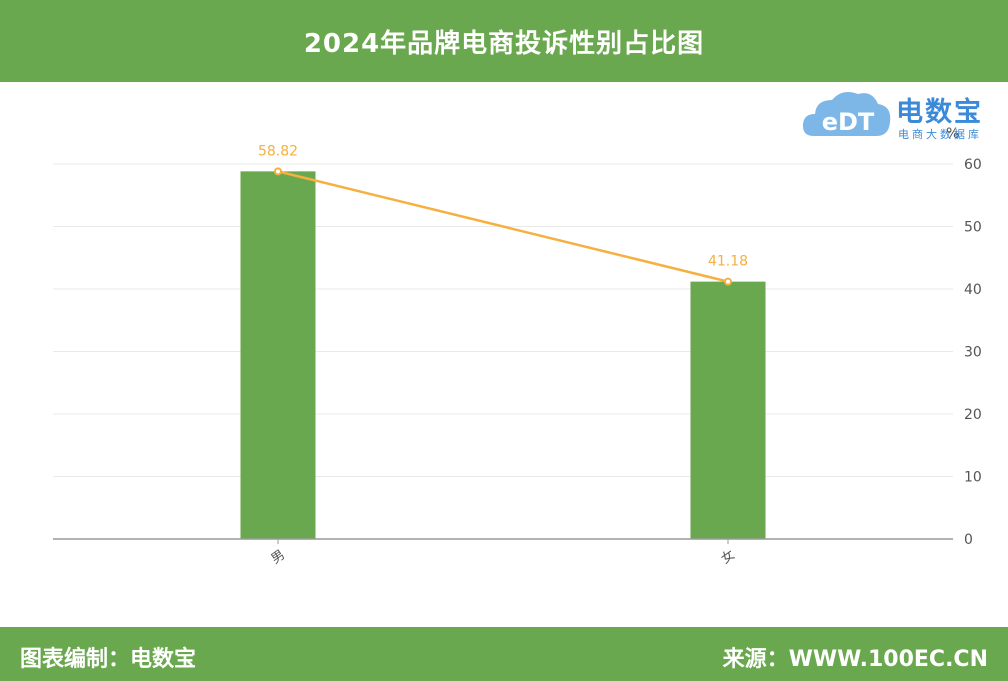 The image size is (1008, 681). I want to click on y-tick-label: 50, so click(973, 228).